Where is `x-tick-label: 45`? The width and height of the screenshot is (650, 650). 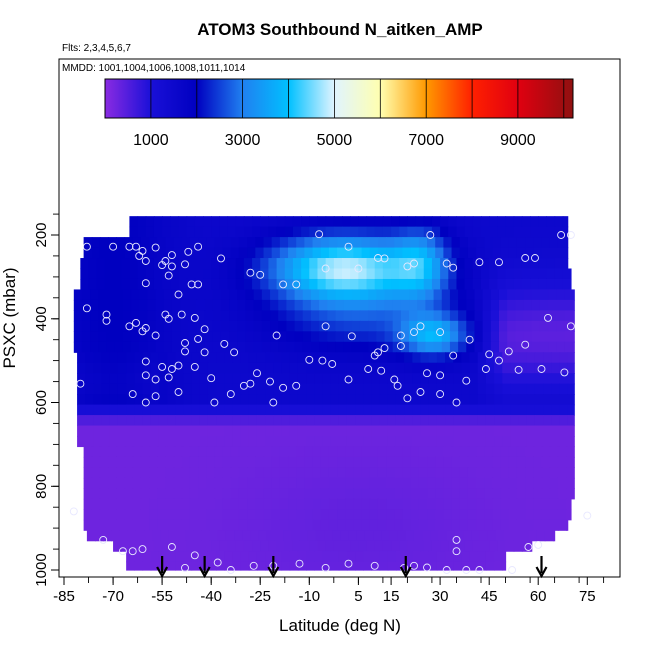
x-tick-label: 45 is located at coordinates (489, 596).